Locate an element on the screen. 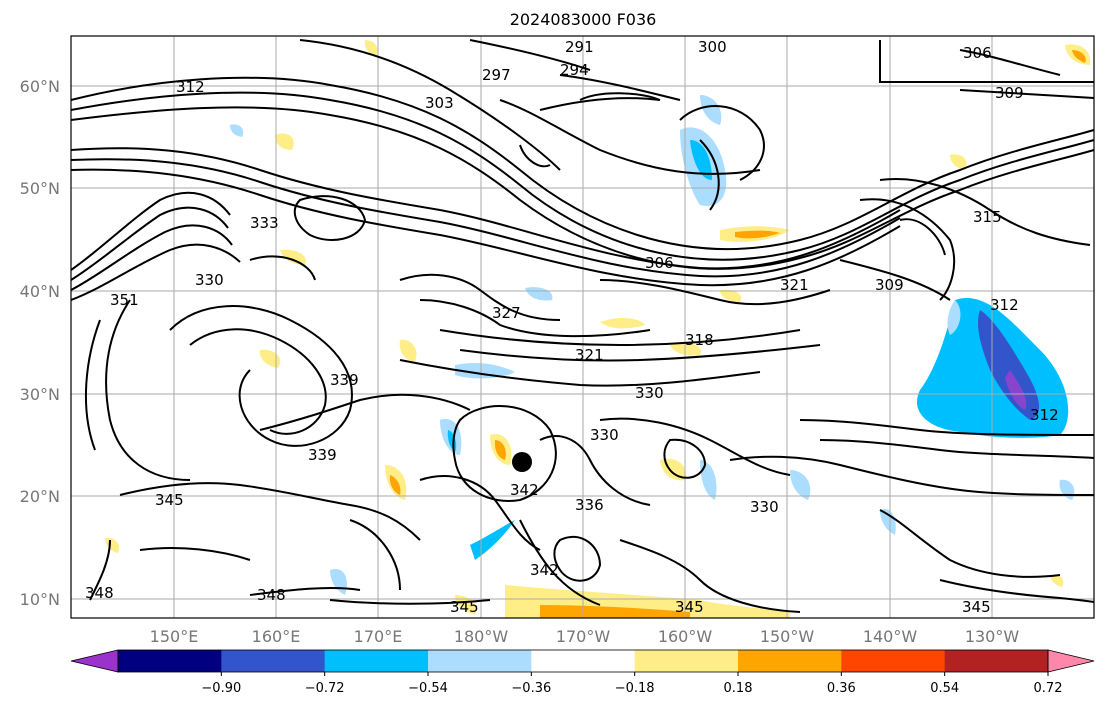  lon-label: 160°W is located at coordinates (685, 636).